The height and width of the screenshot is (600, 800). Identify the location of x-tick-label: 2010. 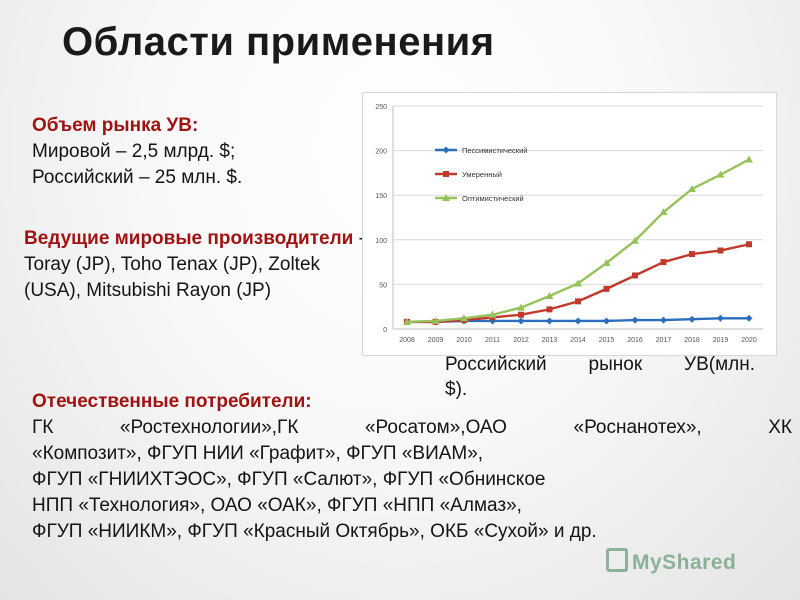
(464, 340).